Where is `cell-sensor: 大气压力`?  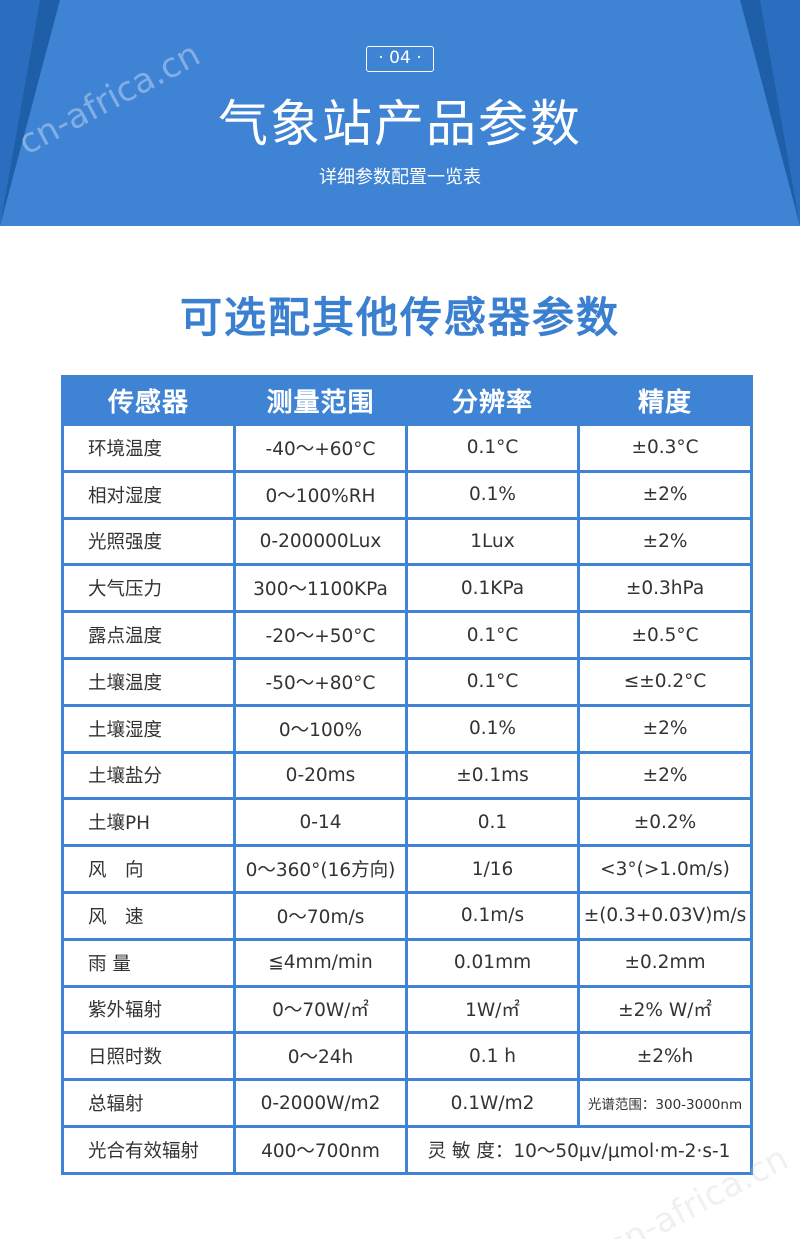
cell-sensor: 大气压力 is located at coordinates (148, 588).